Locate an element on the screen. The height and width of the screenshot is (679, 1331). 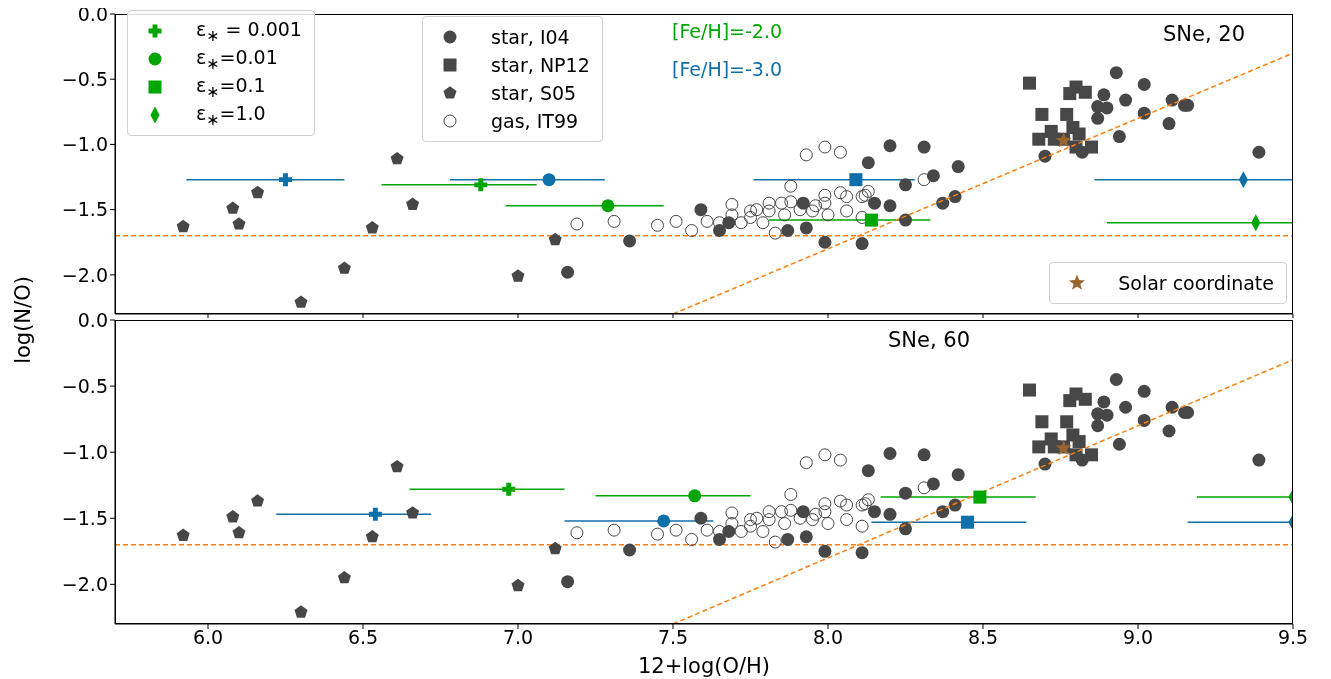
legend-label: Solar coordinate is located at coordinates (1196, 283).